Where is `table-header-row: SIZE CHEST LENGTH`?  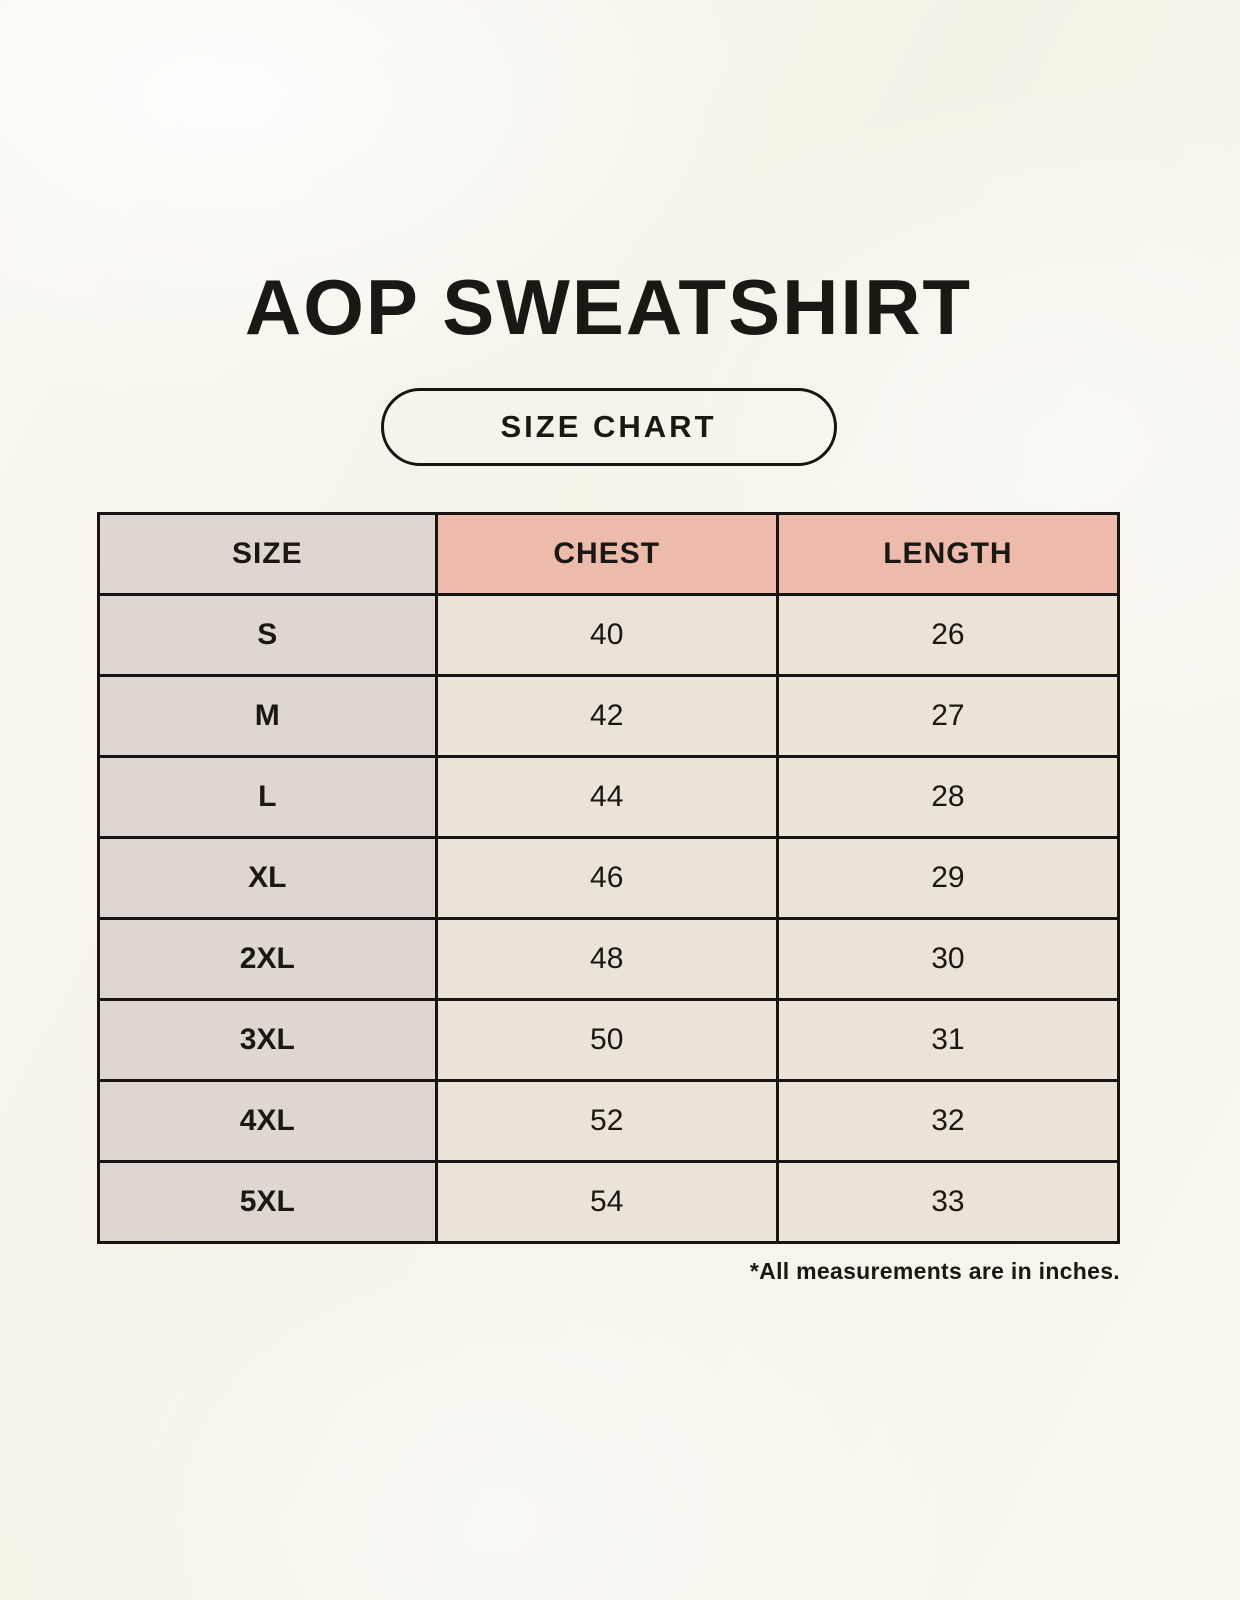 table-header-row: SIZE CHEST LENGTH is located at coordinates (609, 554).